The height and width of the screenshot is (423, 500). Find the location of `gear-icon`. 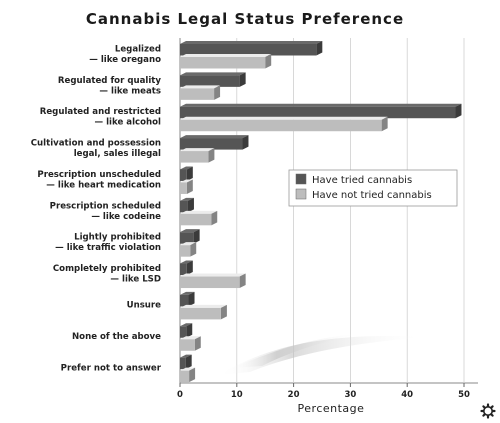

gear-icon is located at coordinates (488, 411).